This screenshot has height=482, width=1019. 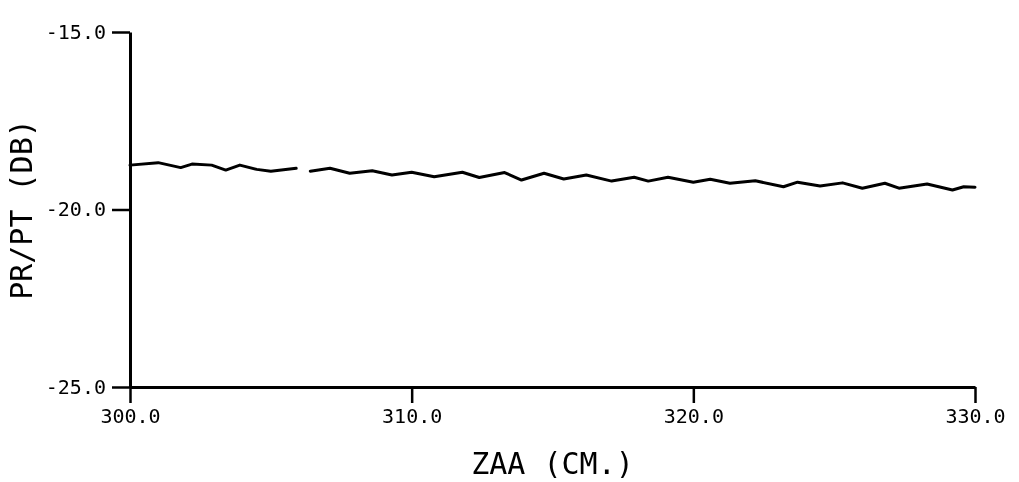 What do you see at coordinates (552, 463) in the screenshot?
I see `x-axis-title: ZAA (CM.)` at bounding box center [552, 463].